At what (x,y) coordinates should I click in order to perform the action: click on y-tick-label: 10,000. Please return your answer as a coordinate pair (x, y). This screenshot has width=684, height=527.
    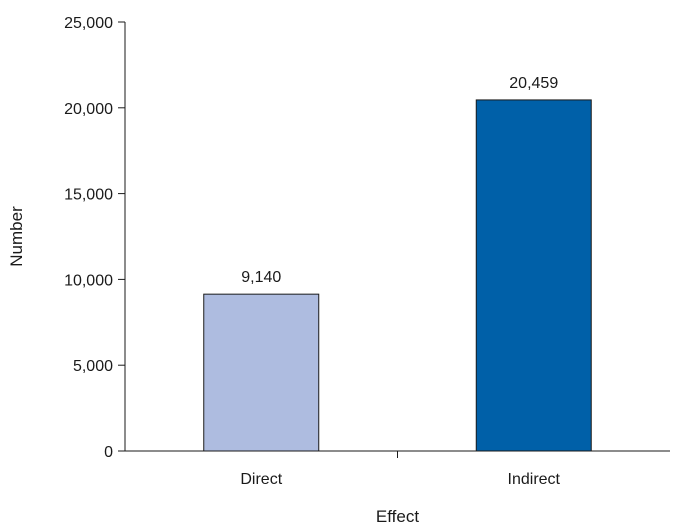
    Looking at the image, I should click on (88, 280).